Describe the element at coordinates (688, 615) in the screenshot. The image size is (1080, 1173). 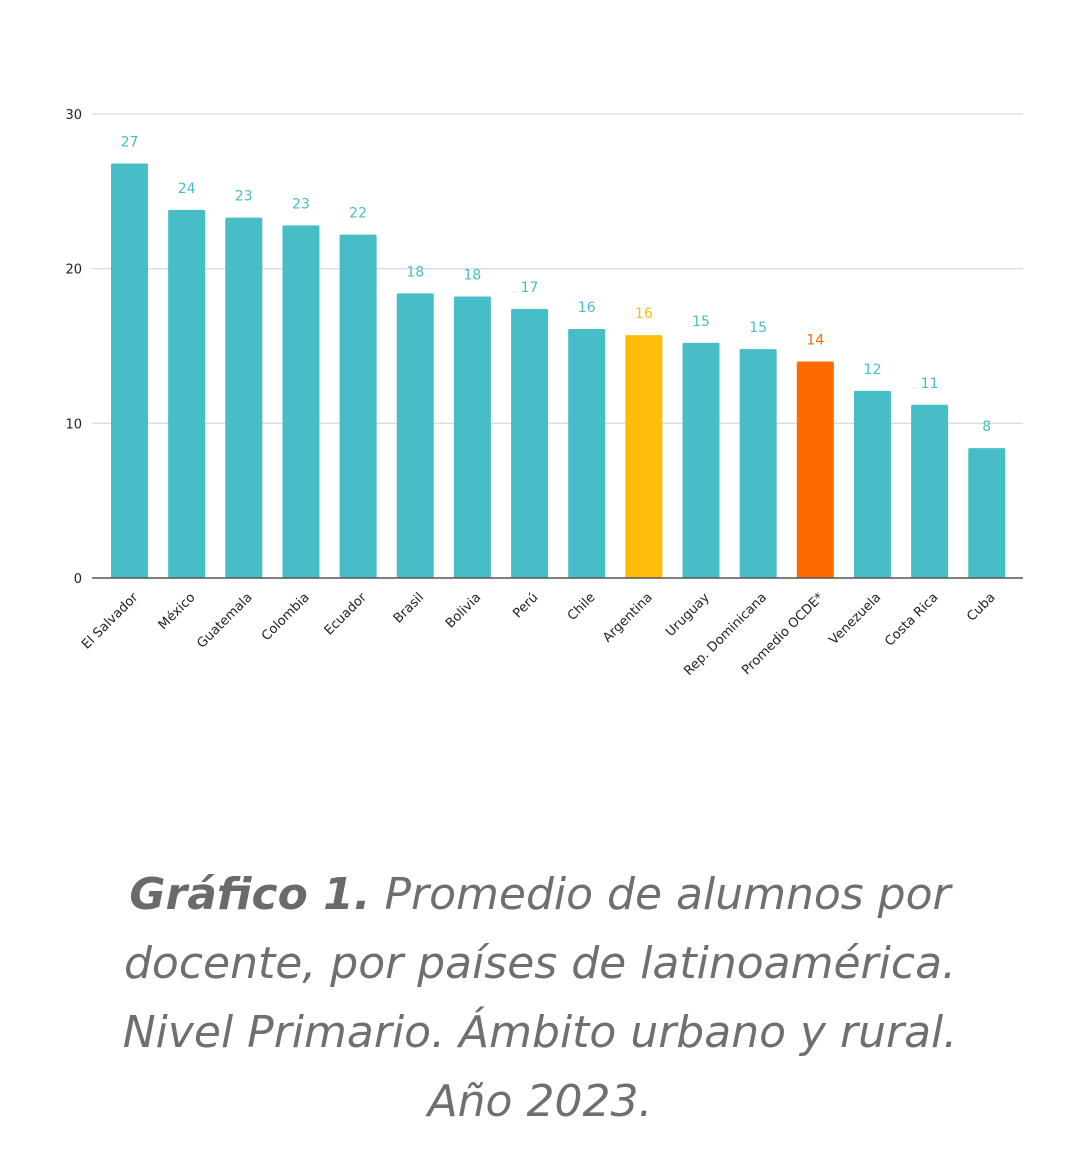
I see `x-tick-label: Uruguay` at that location.